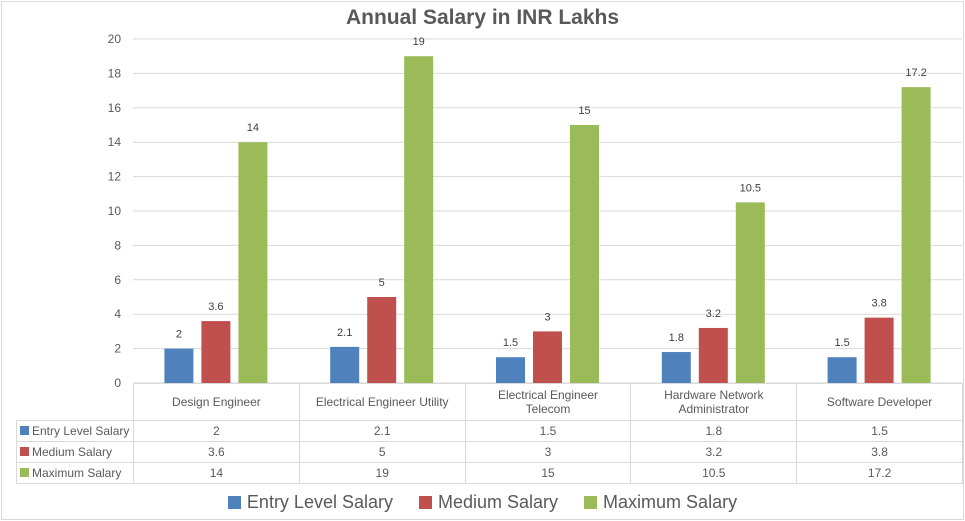 This screenshot has width=965, height=521. Describe the element at coordinates (750, 188) in the screenshot. I see `data-label: 10.5` at that location.